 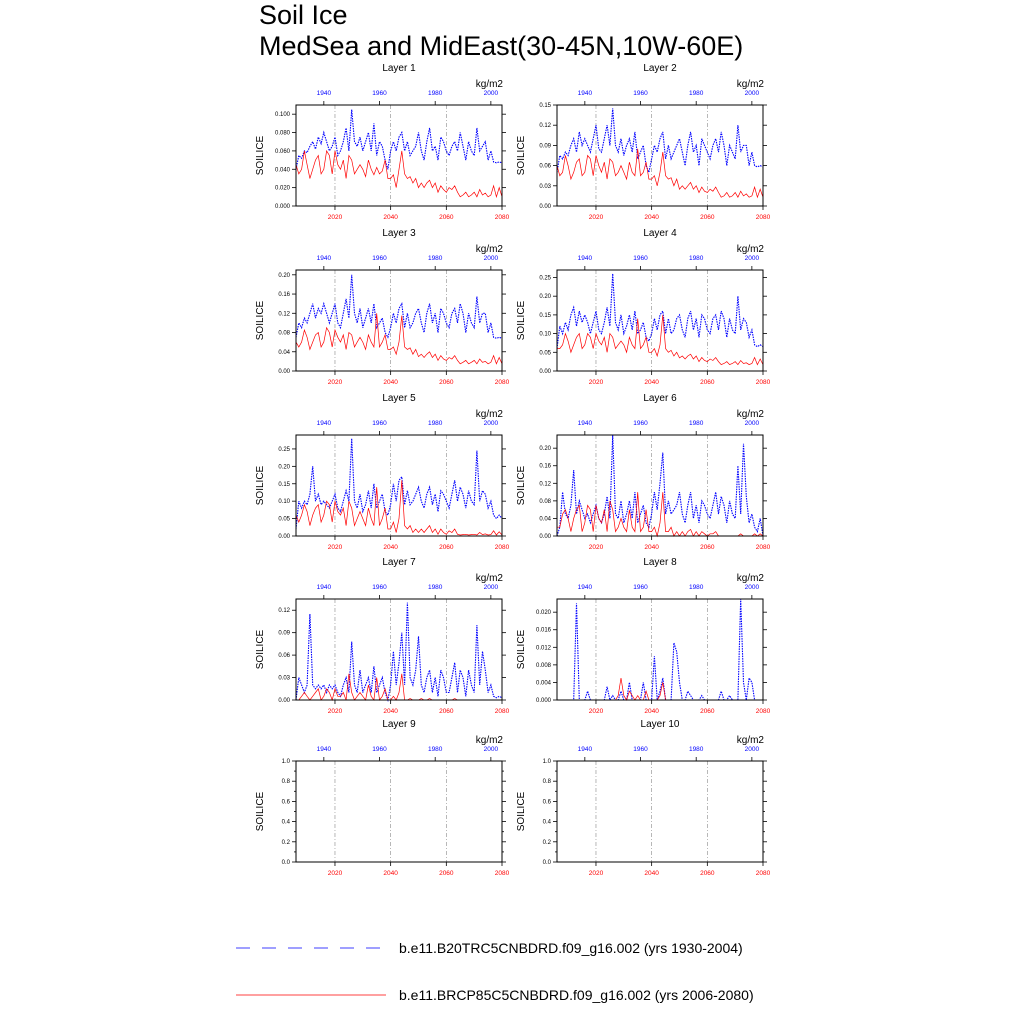 What do you see at coordinates (284, 295) in the screenshot?
I see `y-tick-label: 0.16` at bounding box center [284, 295].